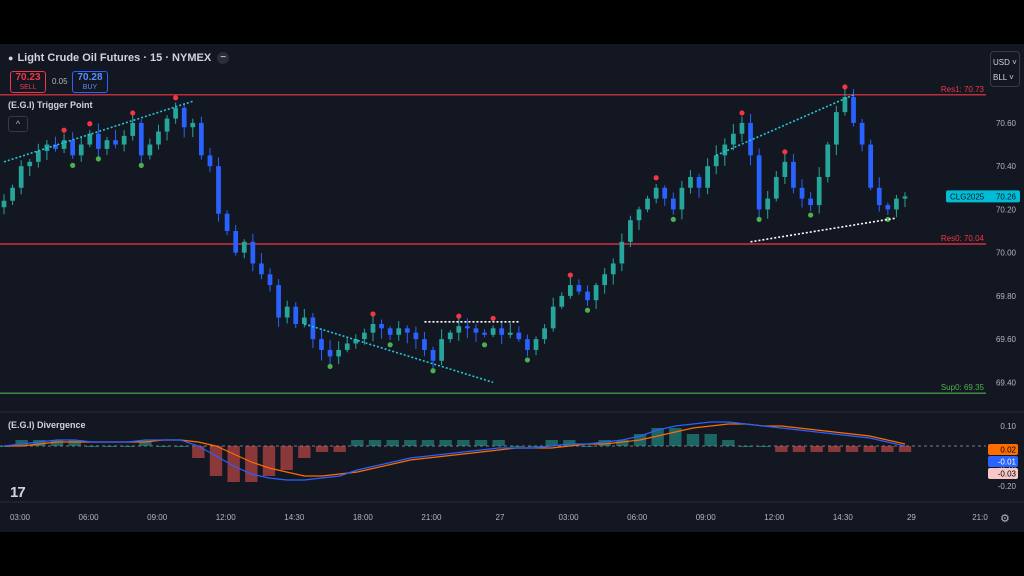  What do you see at coordinates (90, 82) in the screenshot?
I see `buy-button: 70.28 BUY` at bounding box center [90, 82].